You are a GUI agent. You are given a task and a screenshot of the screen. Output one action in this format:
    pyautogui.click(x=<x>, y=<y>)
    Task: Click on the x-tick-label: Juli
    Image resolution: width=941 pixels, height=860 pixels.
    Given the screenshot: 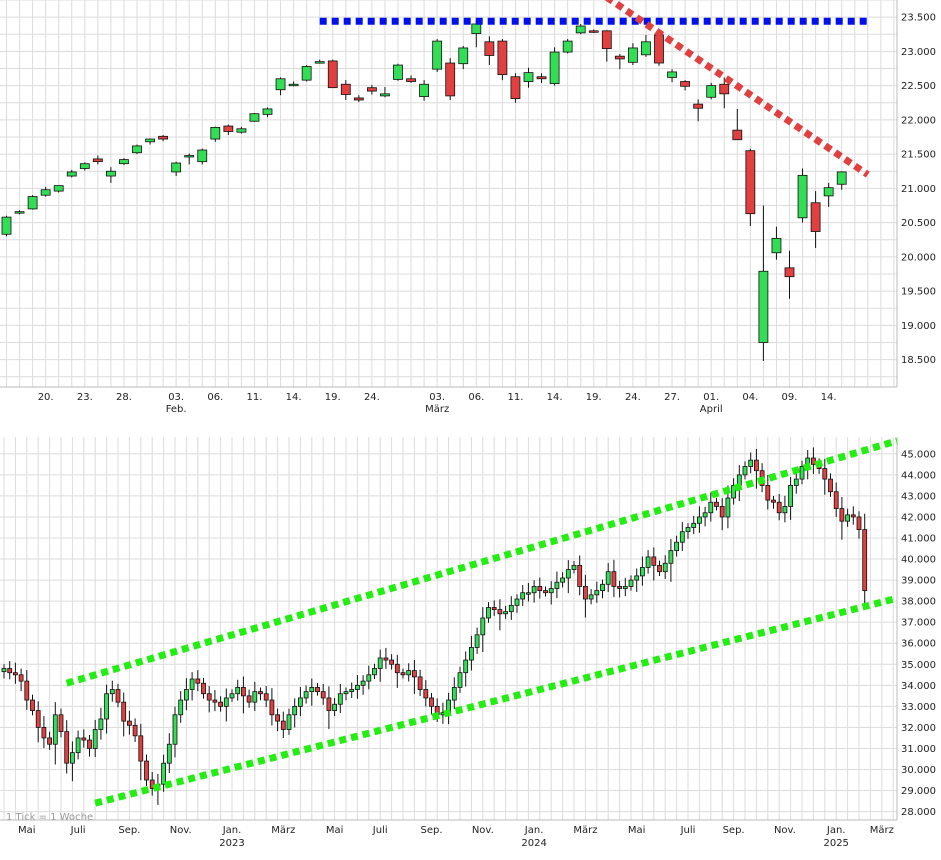 What is the action you would take?
    pyautogui.click(x=380, y=830)
    